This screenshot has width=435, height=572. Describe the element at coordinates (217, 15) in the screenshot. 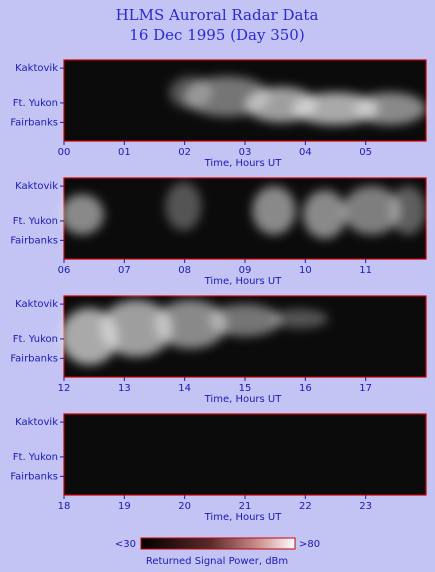

I see `title: HLMS Auroral Radar Data` at that location.